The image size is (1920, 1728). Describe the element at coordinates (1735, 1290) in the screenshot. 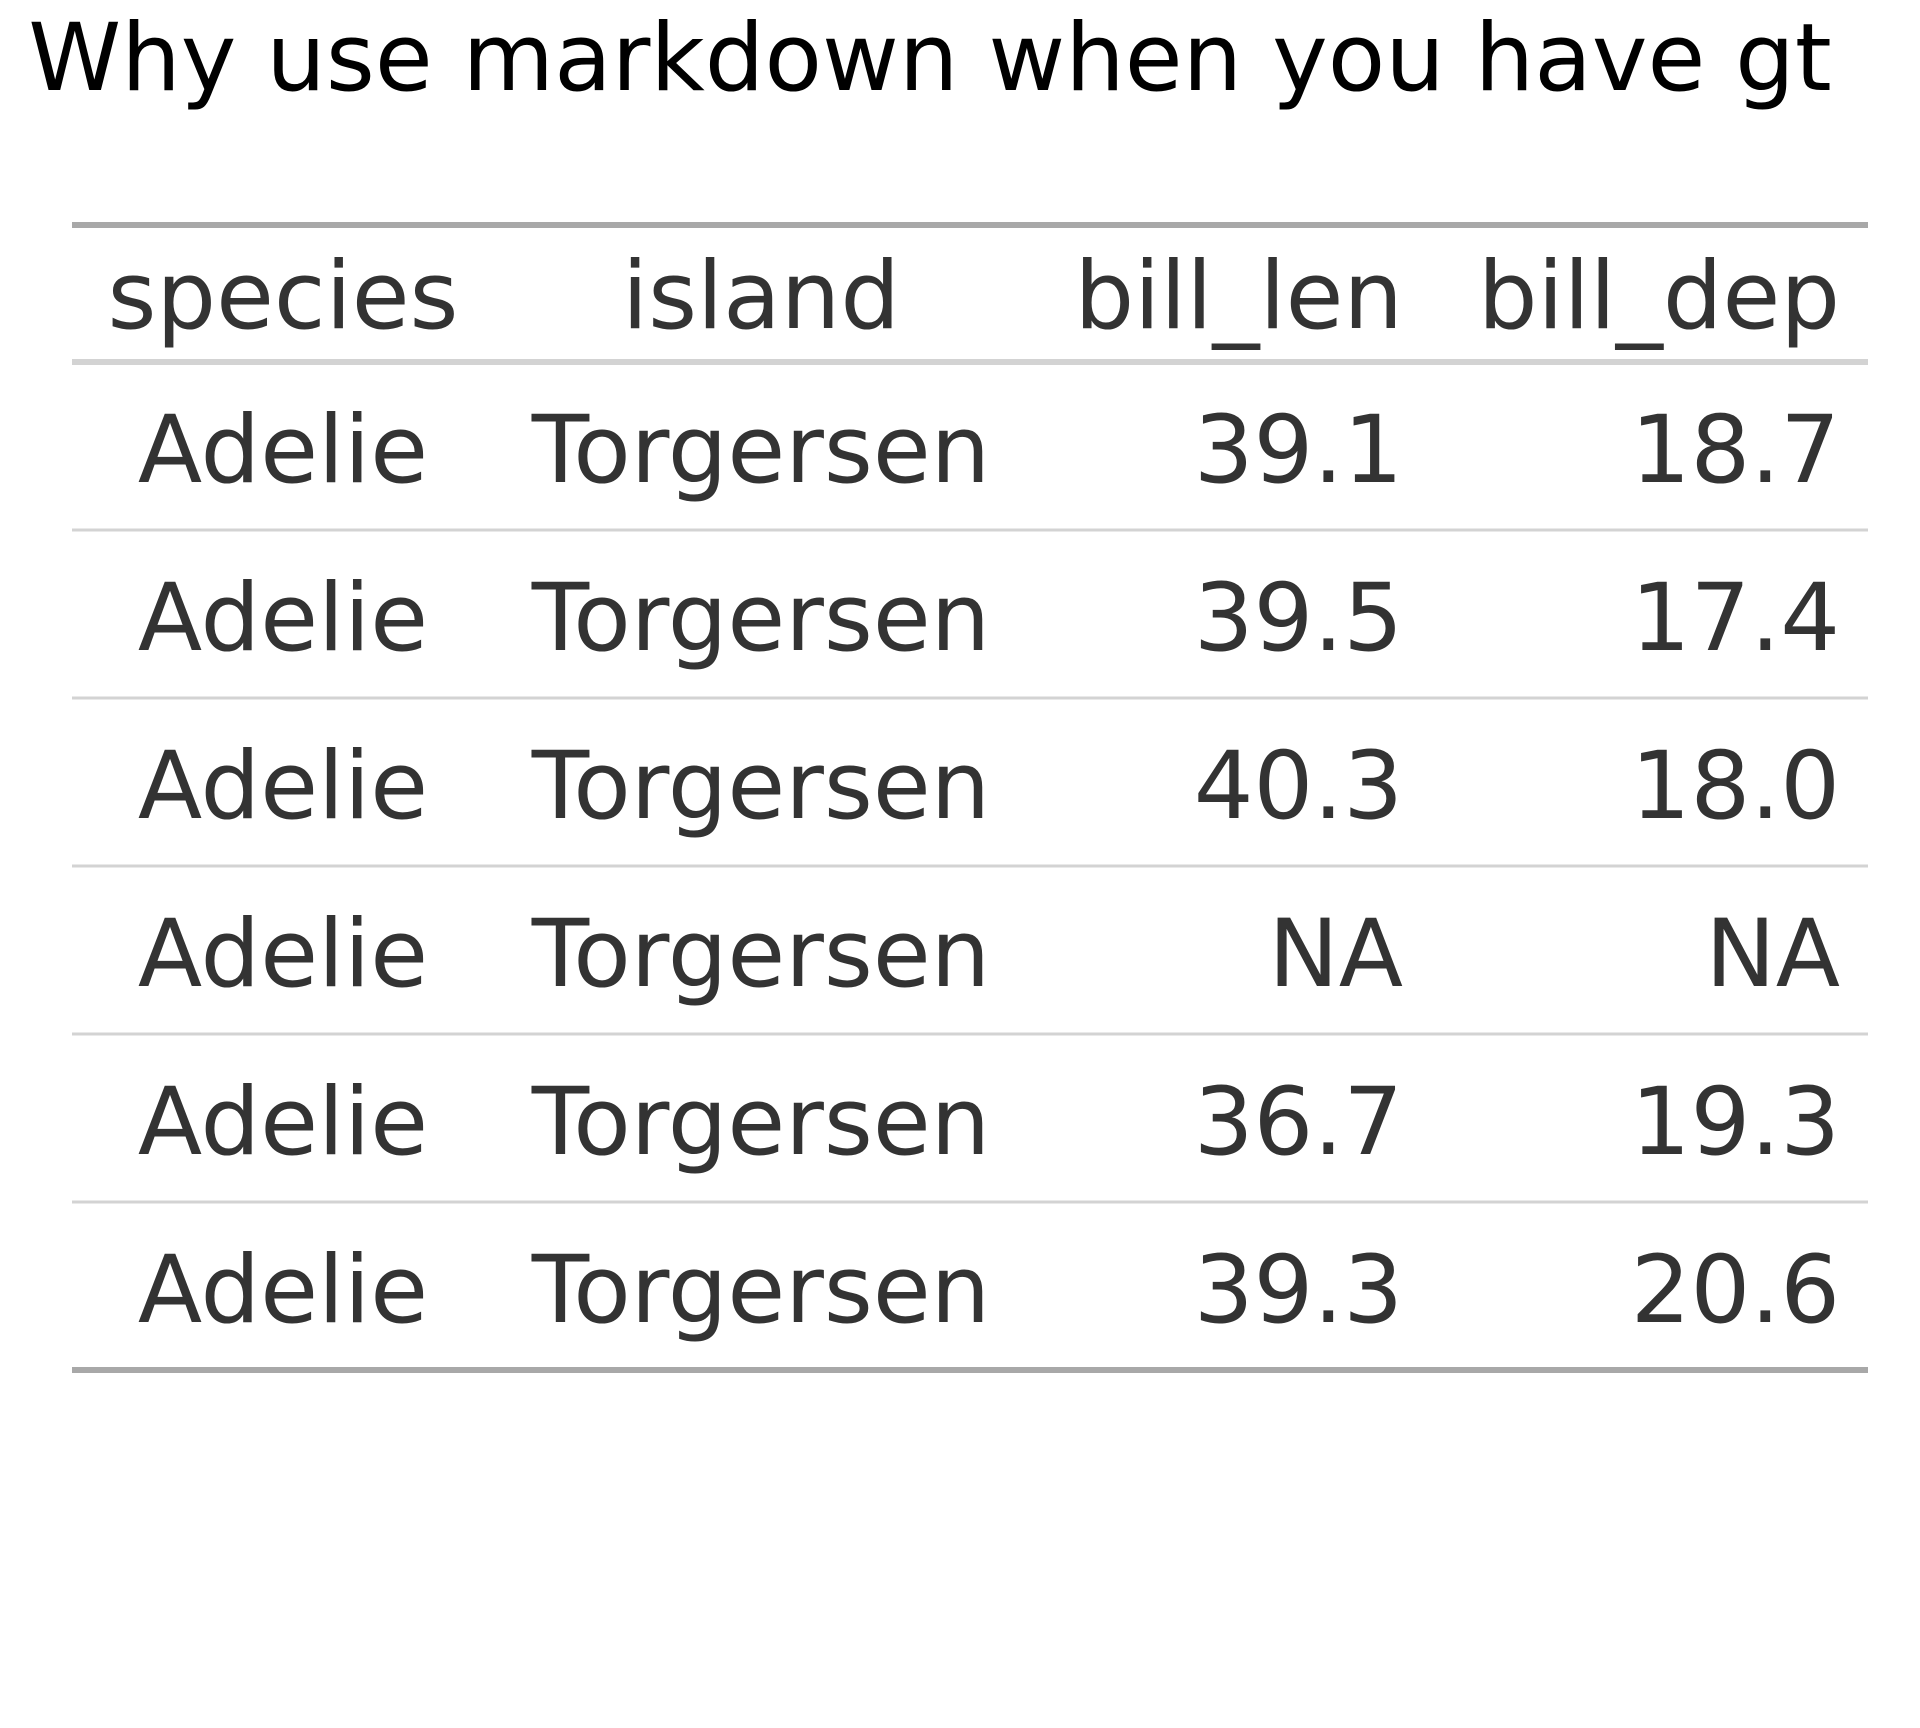

I see `table-cell-bill-dep: 20.6` at that location.